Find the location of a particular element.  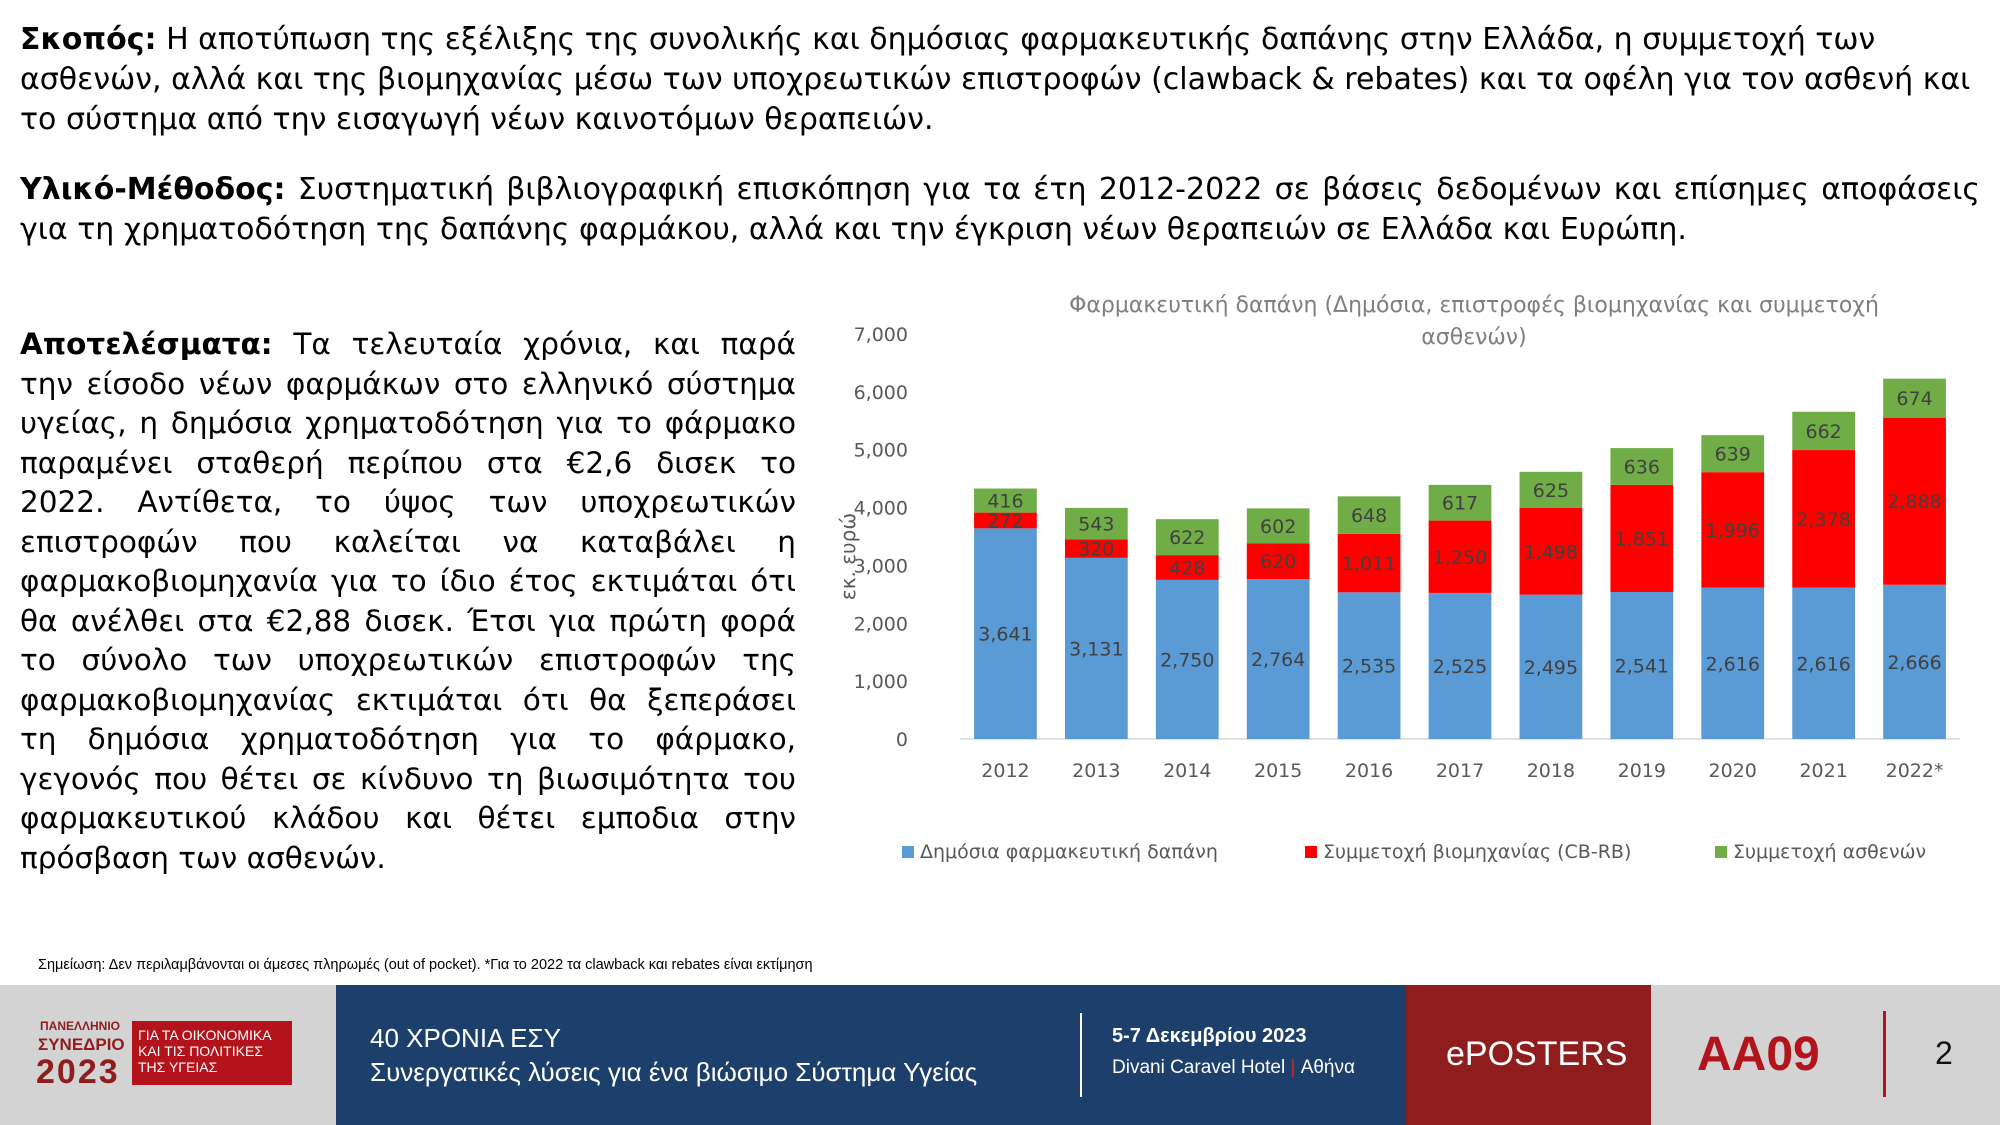

data-label: 1,851 is located at coordinates (1642, 539).